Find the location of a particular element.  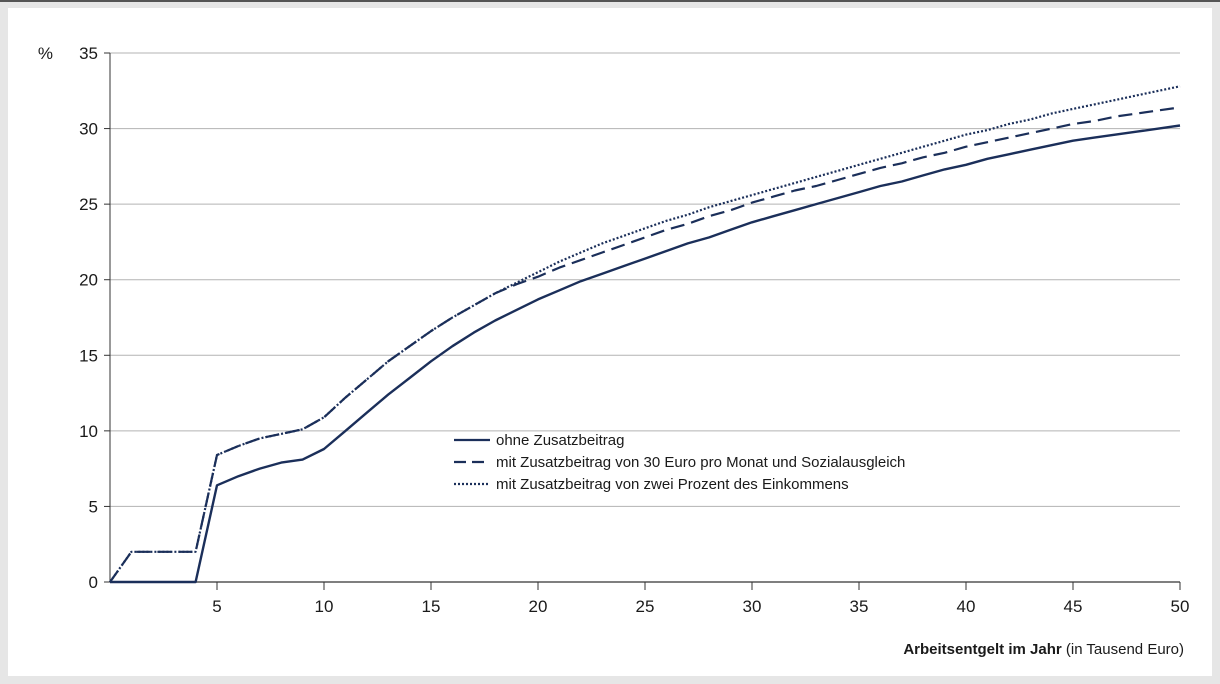

x-tick-label-25: 25 is located at coordinates (645, 606).